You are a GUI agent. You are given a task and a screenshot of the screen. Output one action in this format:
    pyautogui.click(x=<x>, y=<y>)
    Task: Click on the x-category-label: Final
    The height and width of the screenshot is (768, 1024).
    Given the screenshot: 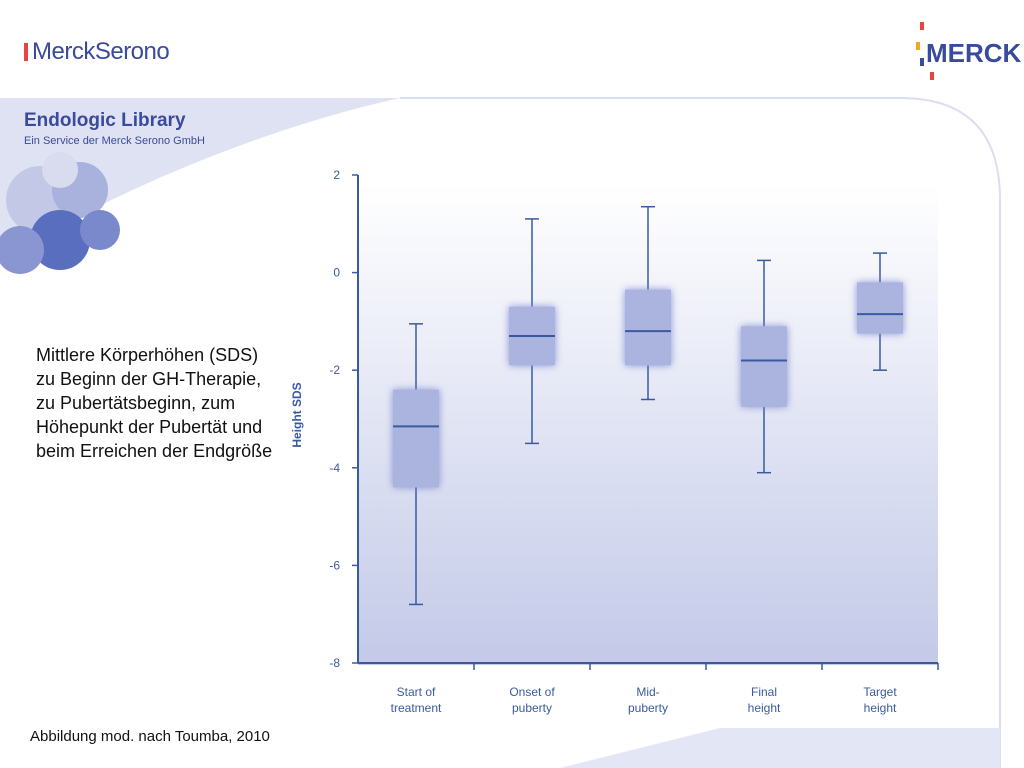 What is the action you would take?
    pyautogui.click(x=764, y=692)
    